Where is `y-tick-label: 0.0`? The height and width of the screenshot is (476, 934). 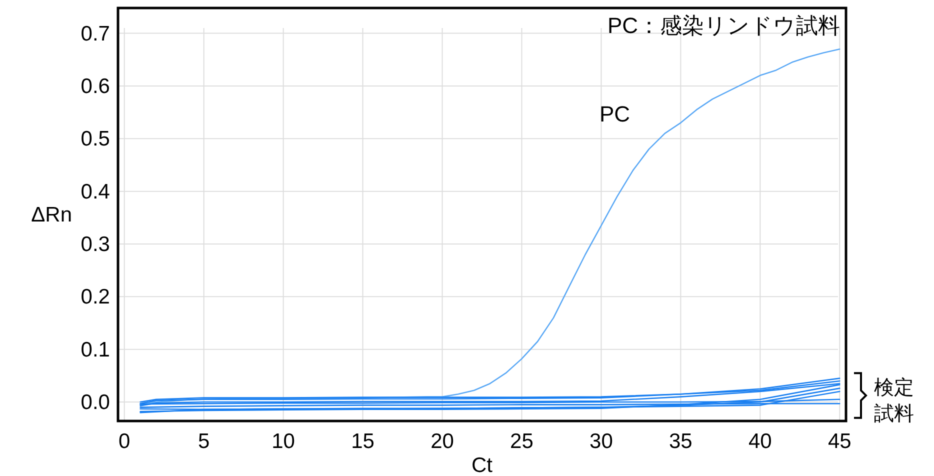 y-tick-label: 0.0 is located at coordinates (95, 402).